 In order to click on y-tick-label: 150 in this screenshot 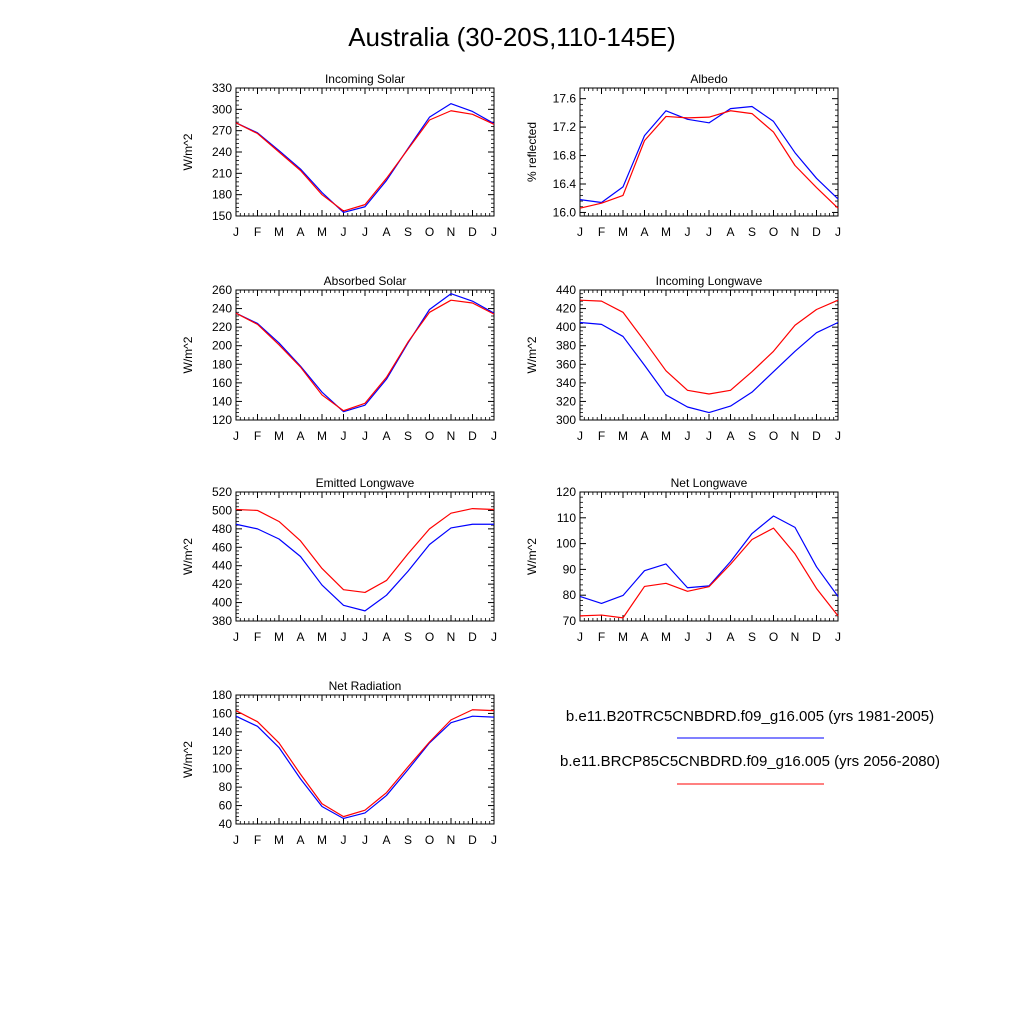, I will do `click(222, 216)`.